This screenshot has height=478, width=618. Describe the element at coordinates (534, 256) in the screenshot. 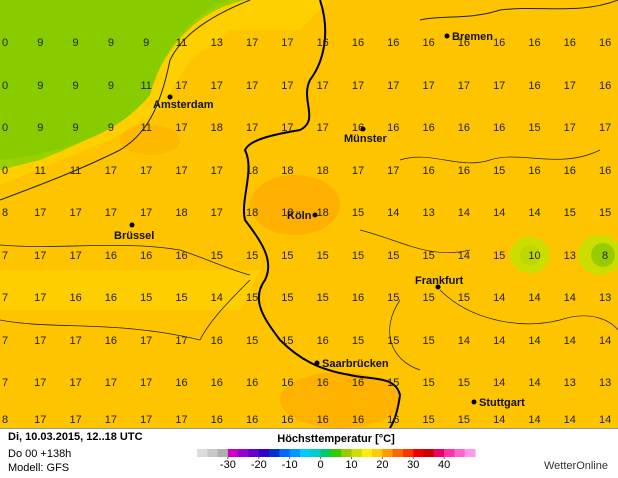

I see `grid-value: 10` at that location.